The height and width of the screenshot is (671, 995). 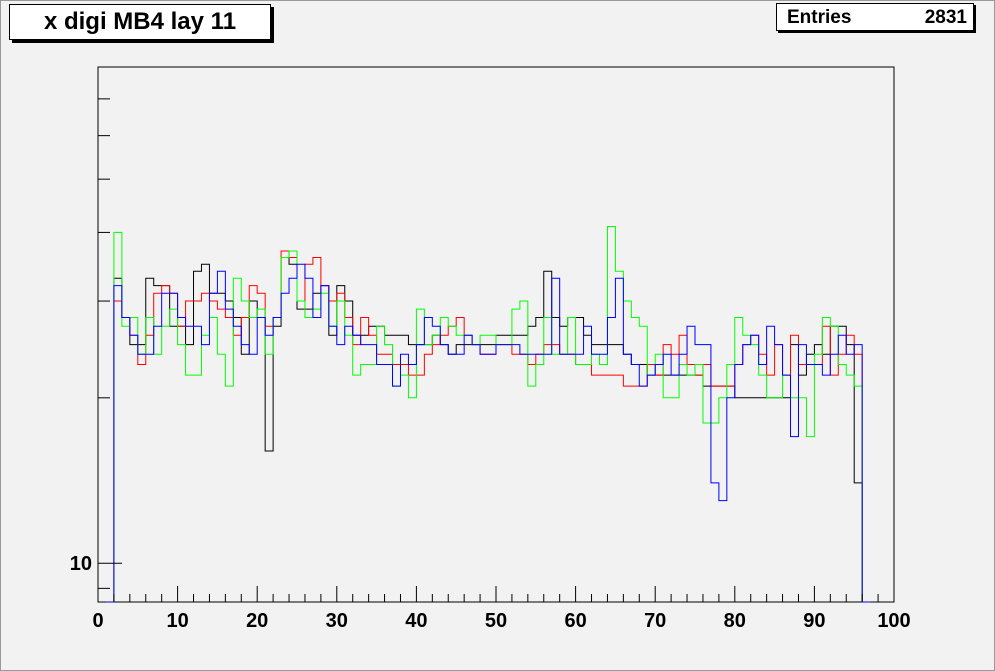 I want to click on title-text: x digi MB4 lay 11, so click(x=140, y=21).